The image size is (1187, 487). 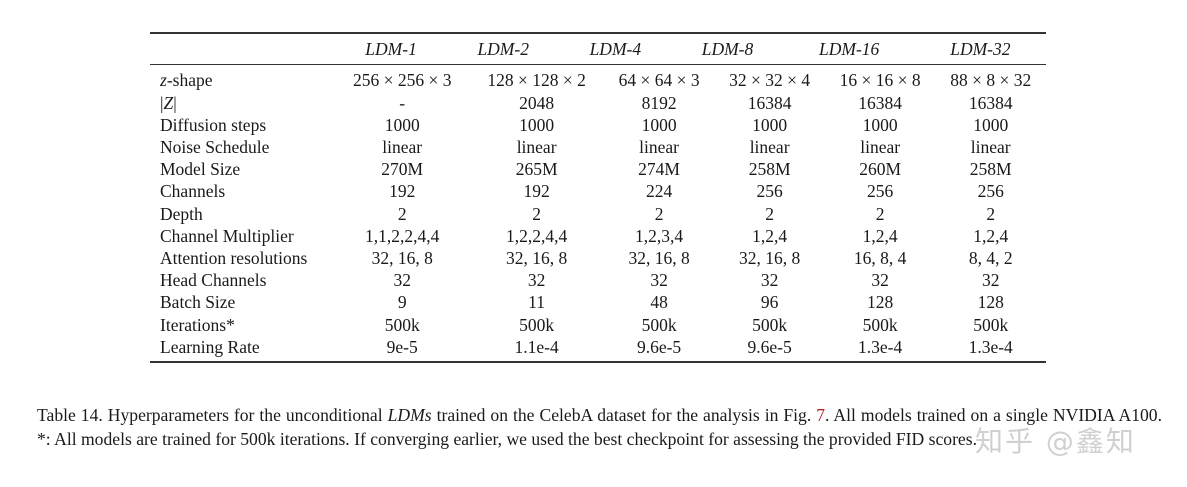 I want to click on table-row: Diffusion steps 1000 1000 1000 1000 1000 1000, so click(x=598, y=125).